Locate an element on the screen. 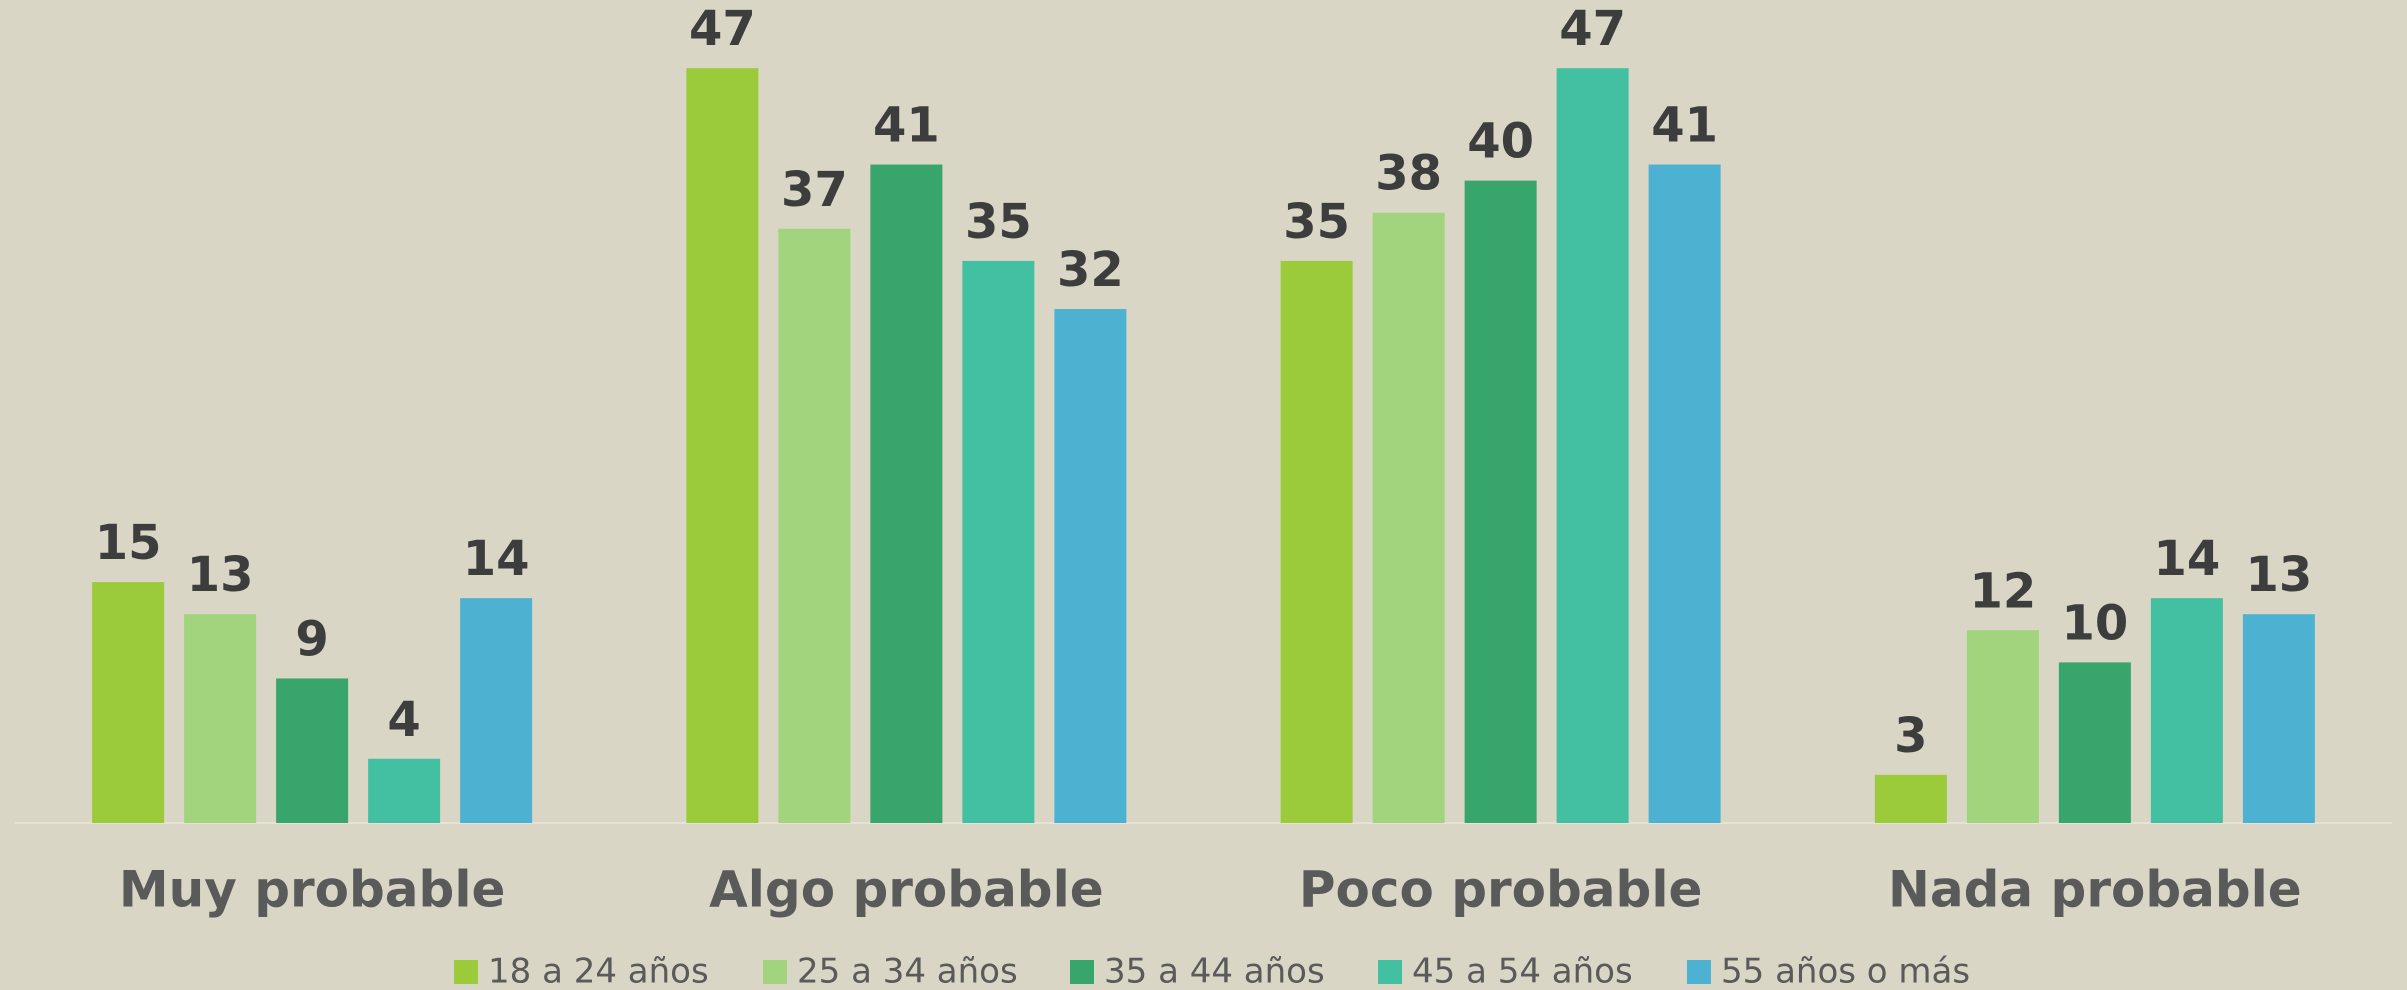 The width and height of the screenshot is (2407, 990). legend-label: 45 a 54 años is located at coordinates (1522, 971).